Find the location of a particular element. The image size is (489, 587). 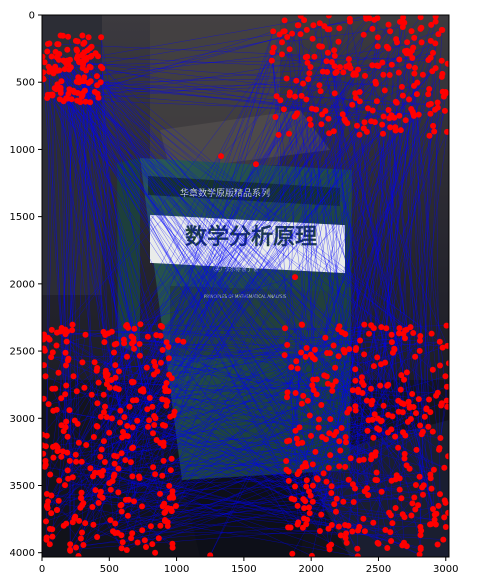

y-tick-label: 2500 is located at coordinates (22, 352).